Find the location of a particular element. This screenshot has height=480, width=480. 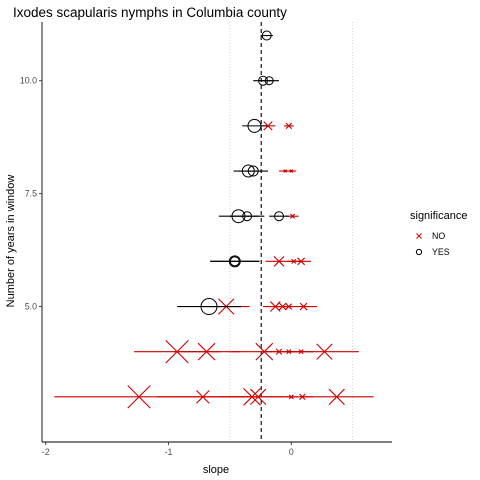

y-axis-title: Number of years in window is located at coordinates (11, 241).